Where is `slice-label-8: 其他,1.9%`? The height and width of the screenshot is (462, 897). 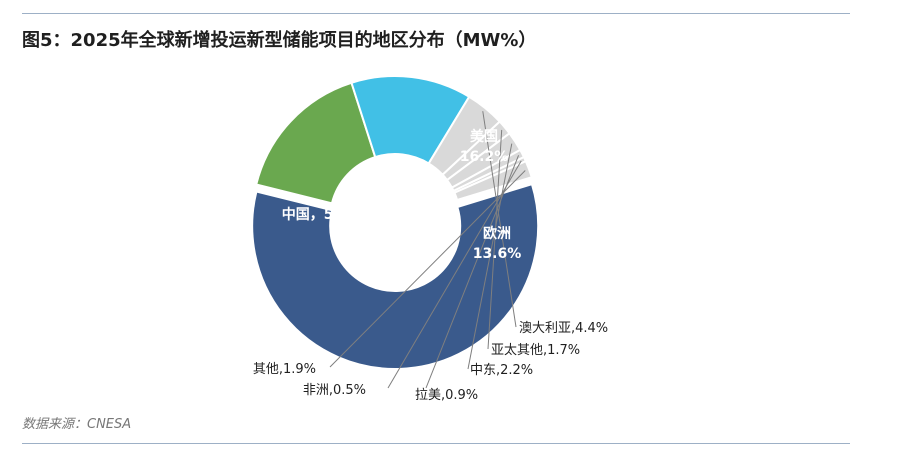 slice-label-8: 其他,1.9% is located at coordinates (284, 369).